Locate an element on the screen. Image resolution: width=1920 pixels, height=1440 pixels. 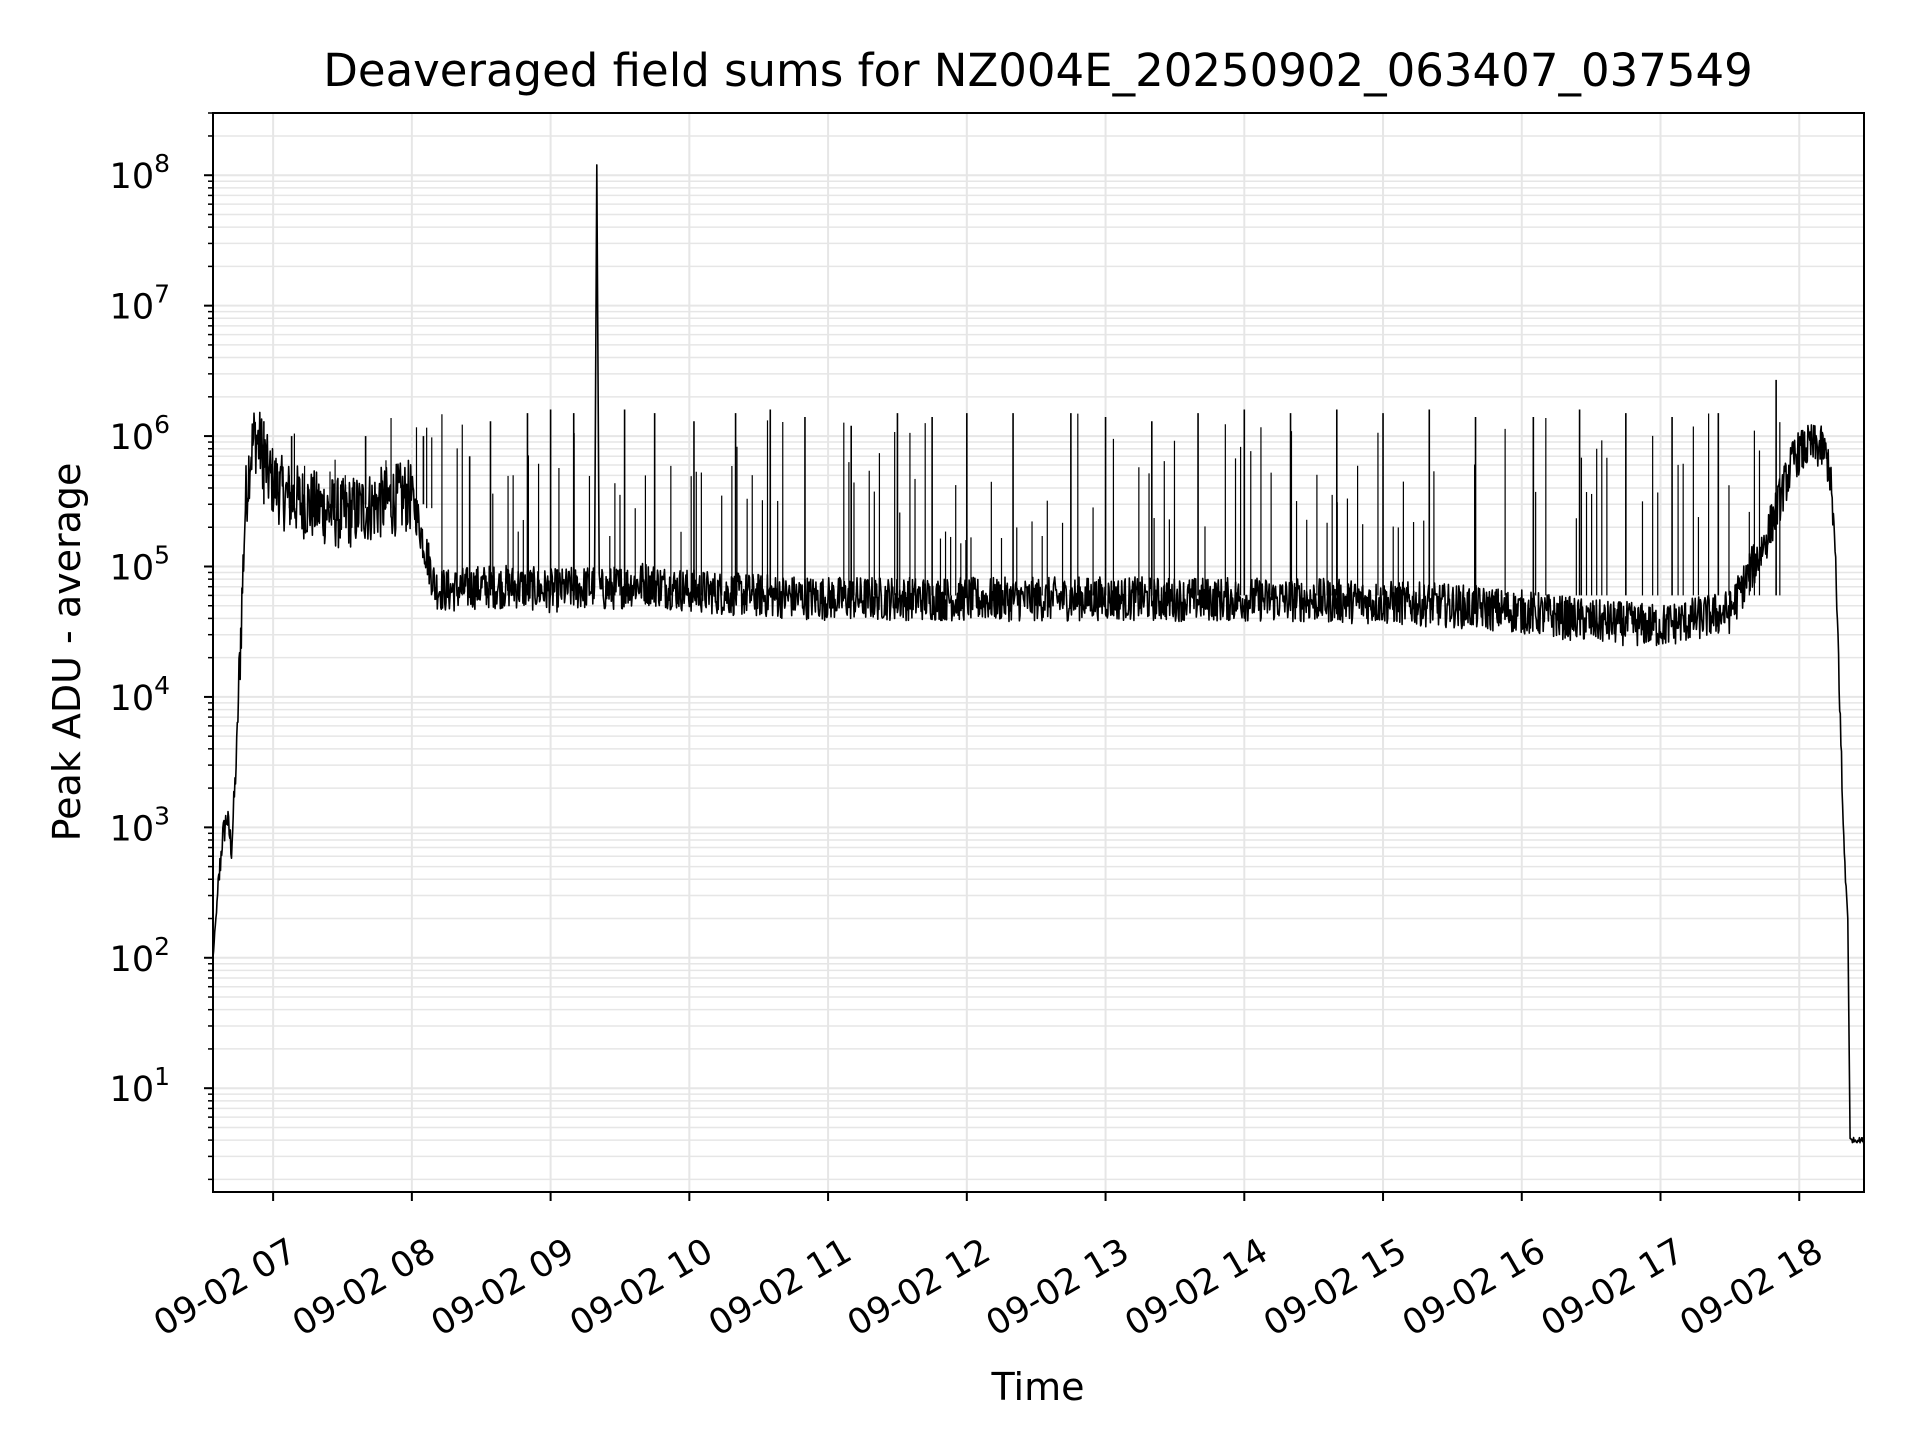
y-tick-label: 10³ is located at coordinates (140, 825).